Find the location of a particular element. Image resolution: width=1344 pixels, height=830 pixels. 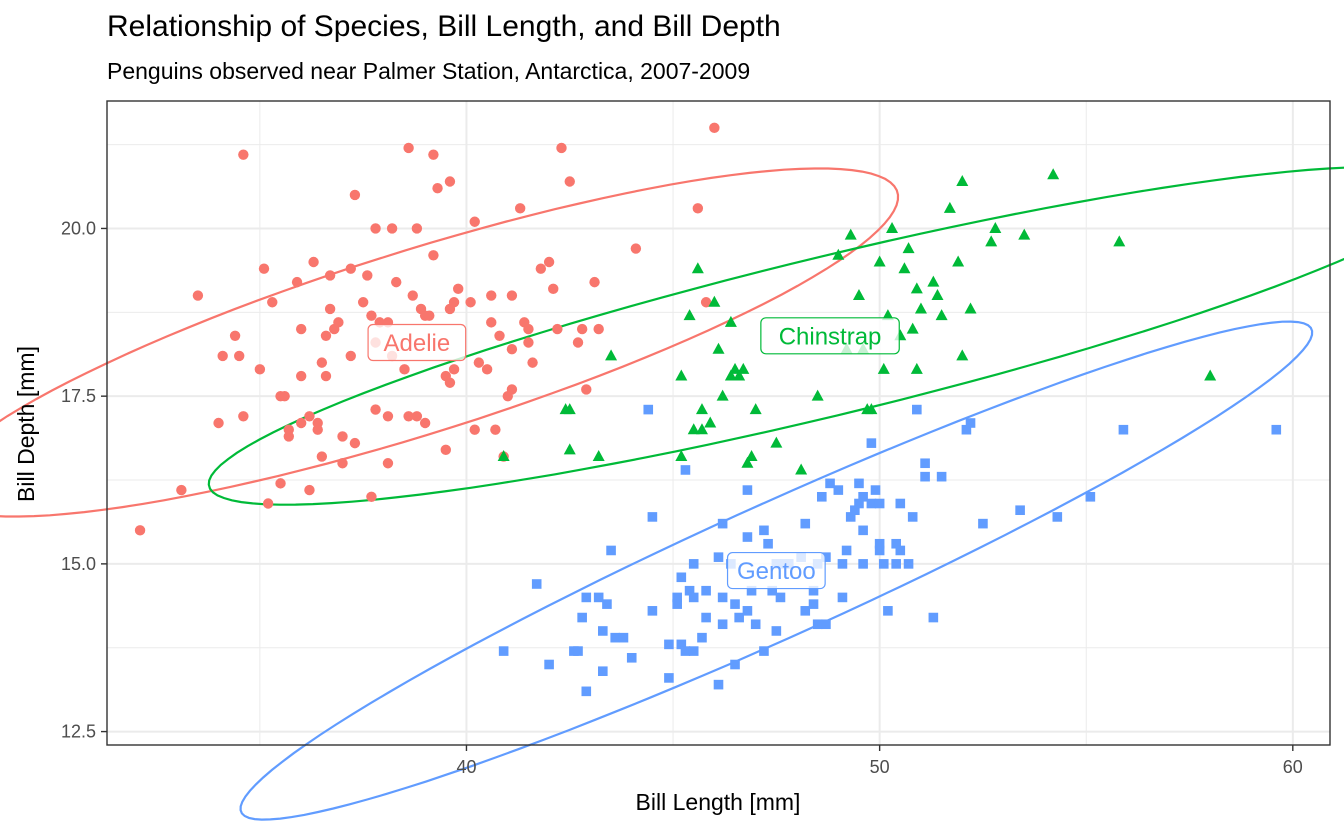

y-tick-label: 12.5 is located at coordinates (78, 732).